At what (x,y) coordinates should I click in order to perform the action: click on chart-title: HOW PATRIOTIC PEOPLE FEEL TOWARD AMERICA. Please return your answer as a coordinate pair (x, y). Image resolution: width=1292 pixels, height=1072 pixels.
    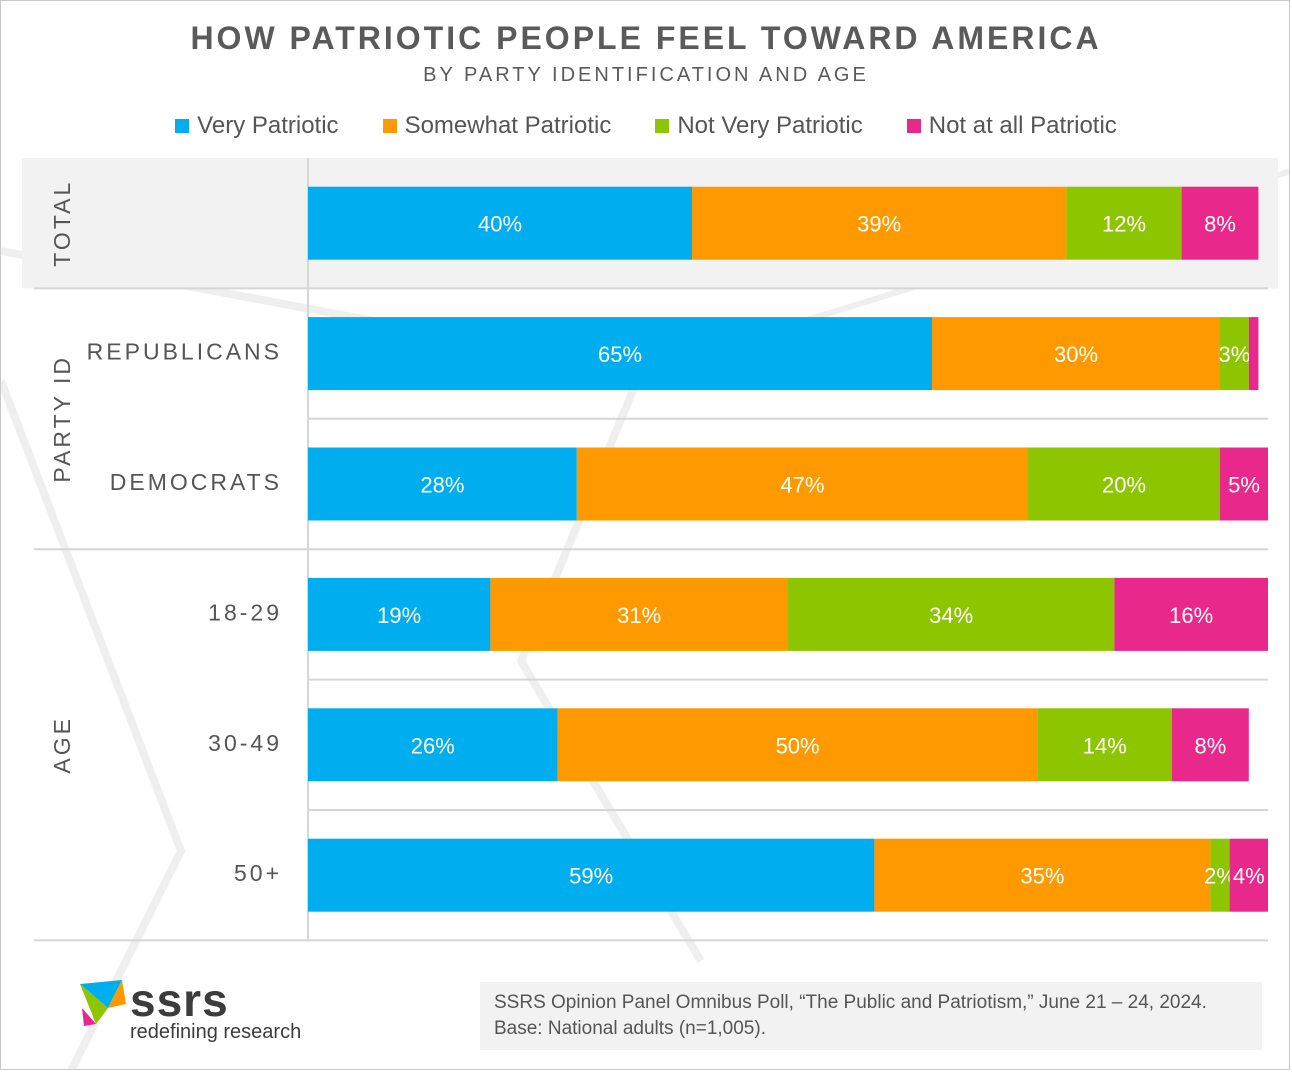
    Looking at the image, I should click on (646, 38).